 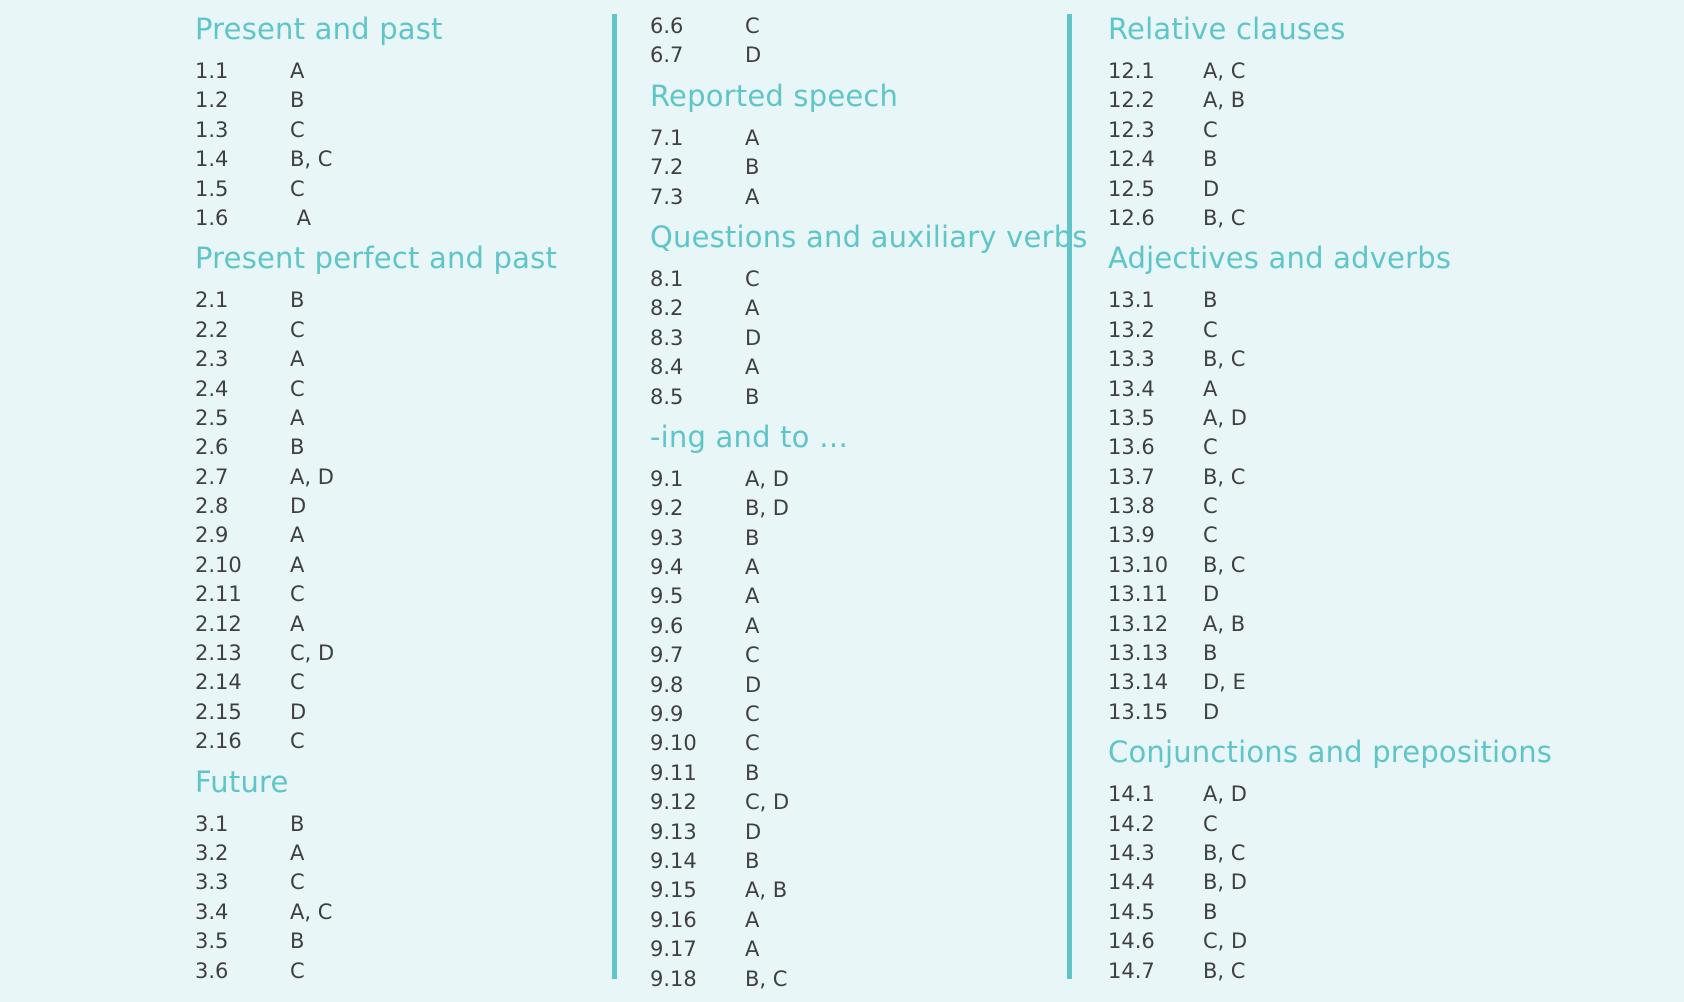 What do you see at coordinates (1131, 100) in the screenshot?
I see `question-number: 12.2` at bounding box center [1131, 100].